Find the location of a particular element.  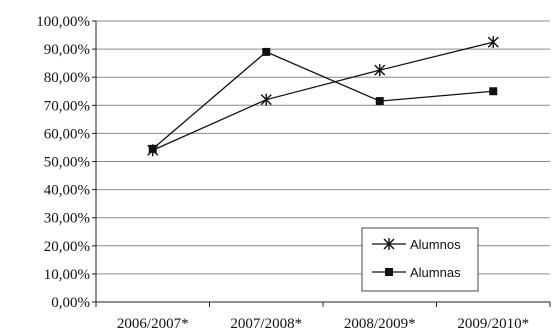

y-tick-label: 20,00% is located at coordinates (67, 247).